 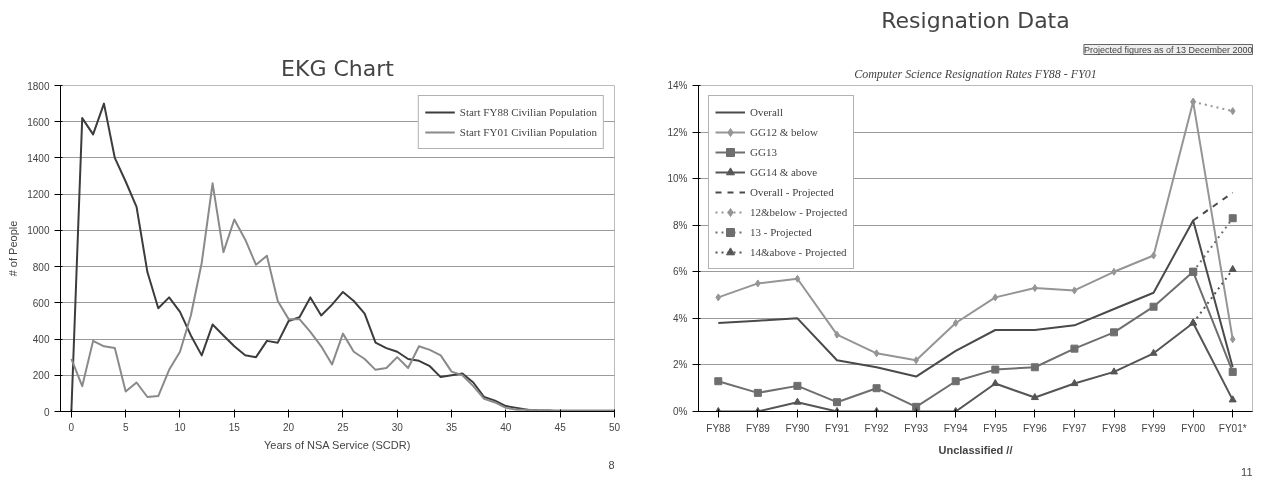 What do you see at coordinates (975, 449) in the screenshot?
I see `text: Unclassified //` at bounding box center [975, 449].